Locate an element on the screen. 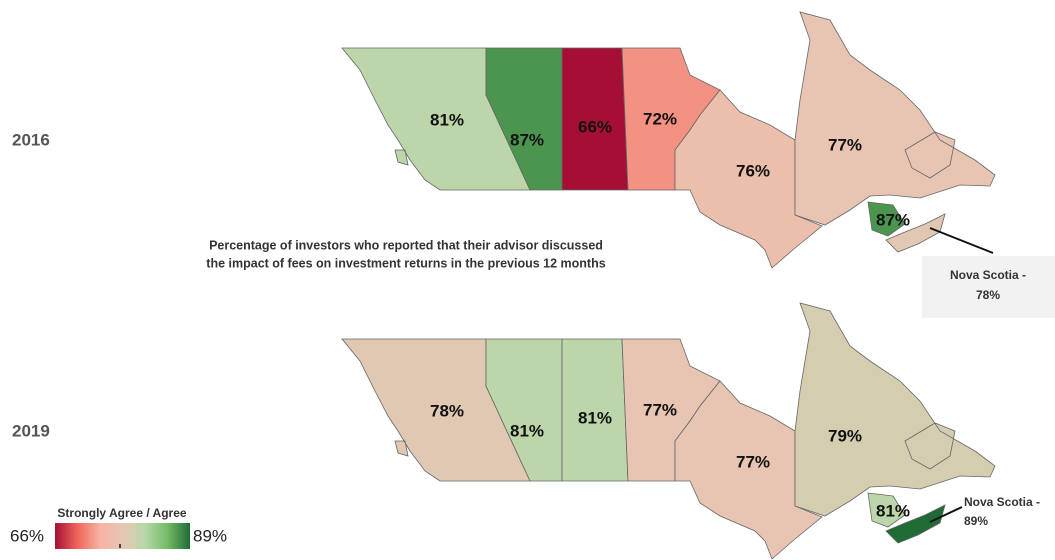  legend-gradient is located at coordinates (122, 536).